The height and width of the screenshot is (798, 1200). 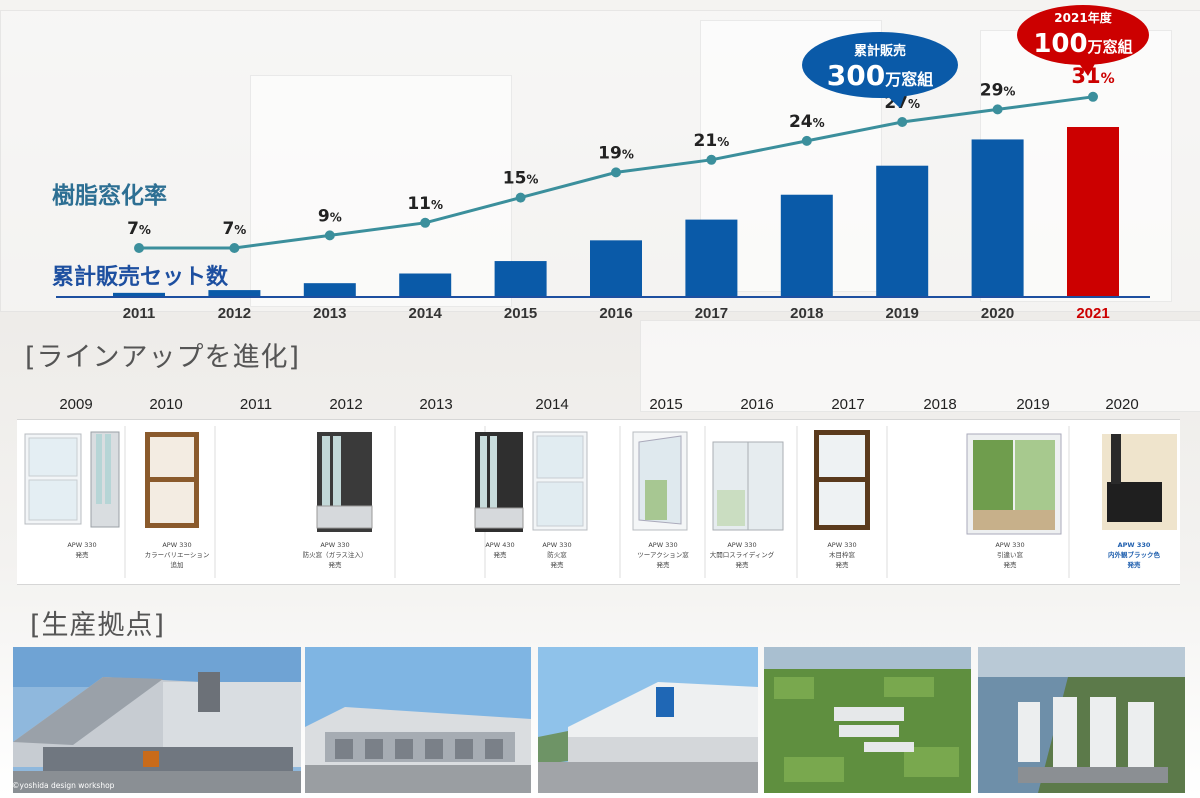 What do you see at coordinates (177, 565) in the screenshot?
I see `lineup-caption-line: 追加` at bounding box center [177, 565].